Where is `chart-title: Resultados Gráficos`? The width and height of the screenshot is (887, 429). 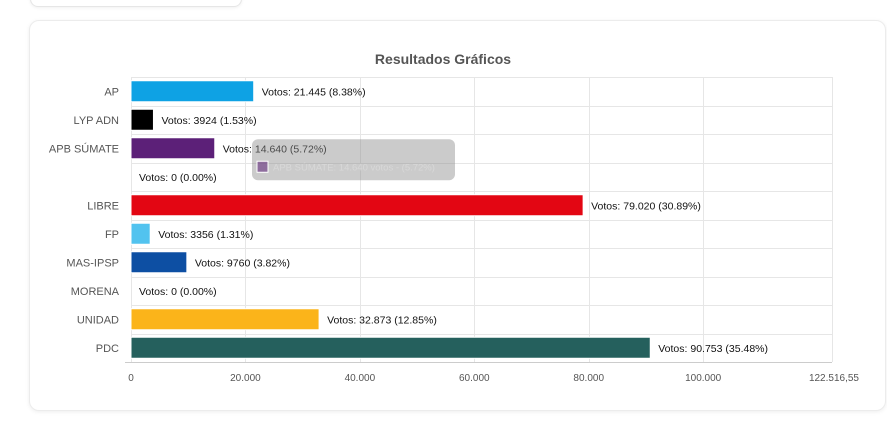 chart-title: Resultados Gráficos is located at coordinates (443, 59).